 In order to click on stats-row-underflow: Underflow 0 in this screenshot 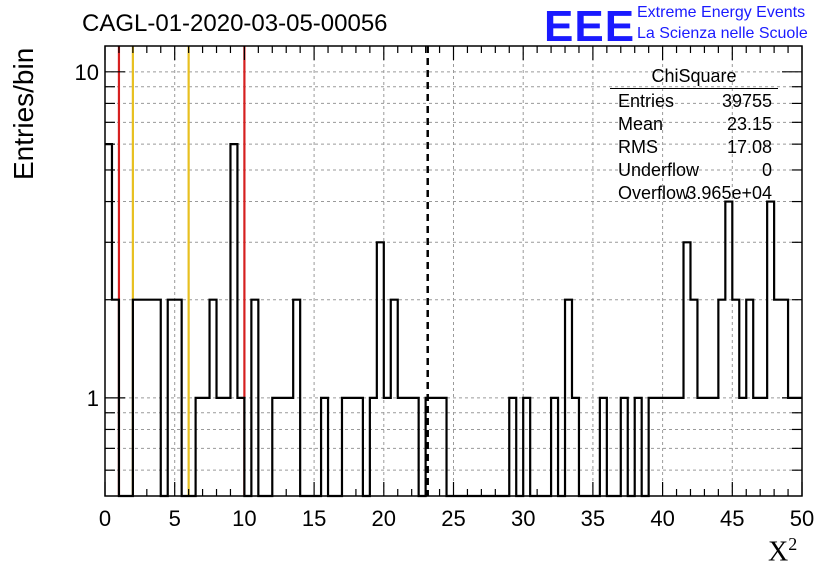, I will do `click(695, 170)`.